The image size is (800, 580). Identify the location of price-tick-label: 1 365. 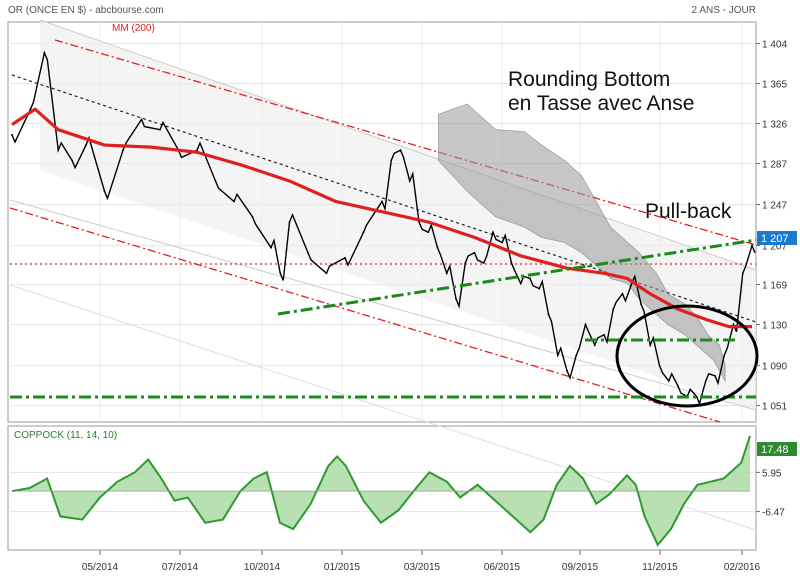
(774, 85).